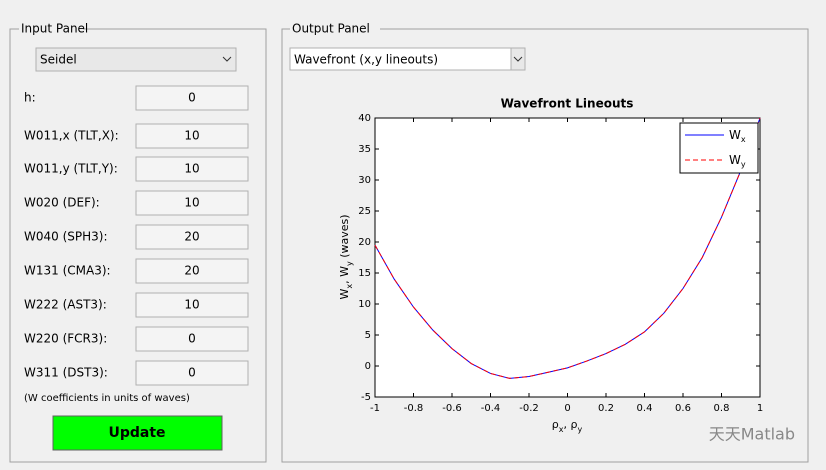 The height and width of the screenshot is (470, 826). What do you see at coordinates (491, 408) in the screenshot?
I see `x-tick-label: -0.4` at bounding box center [491, 408].